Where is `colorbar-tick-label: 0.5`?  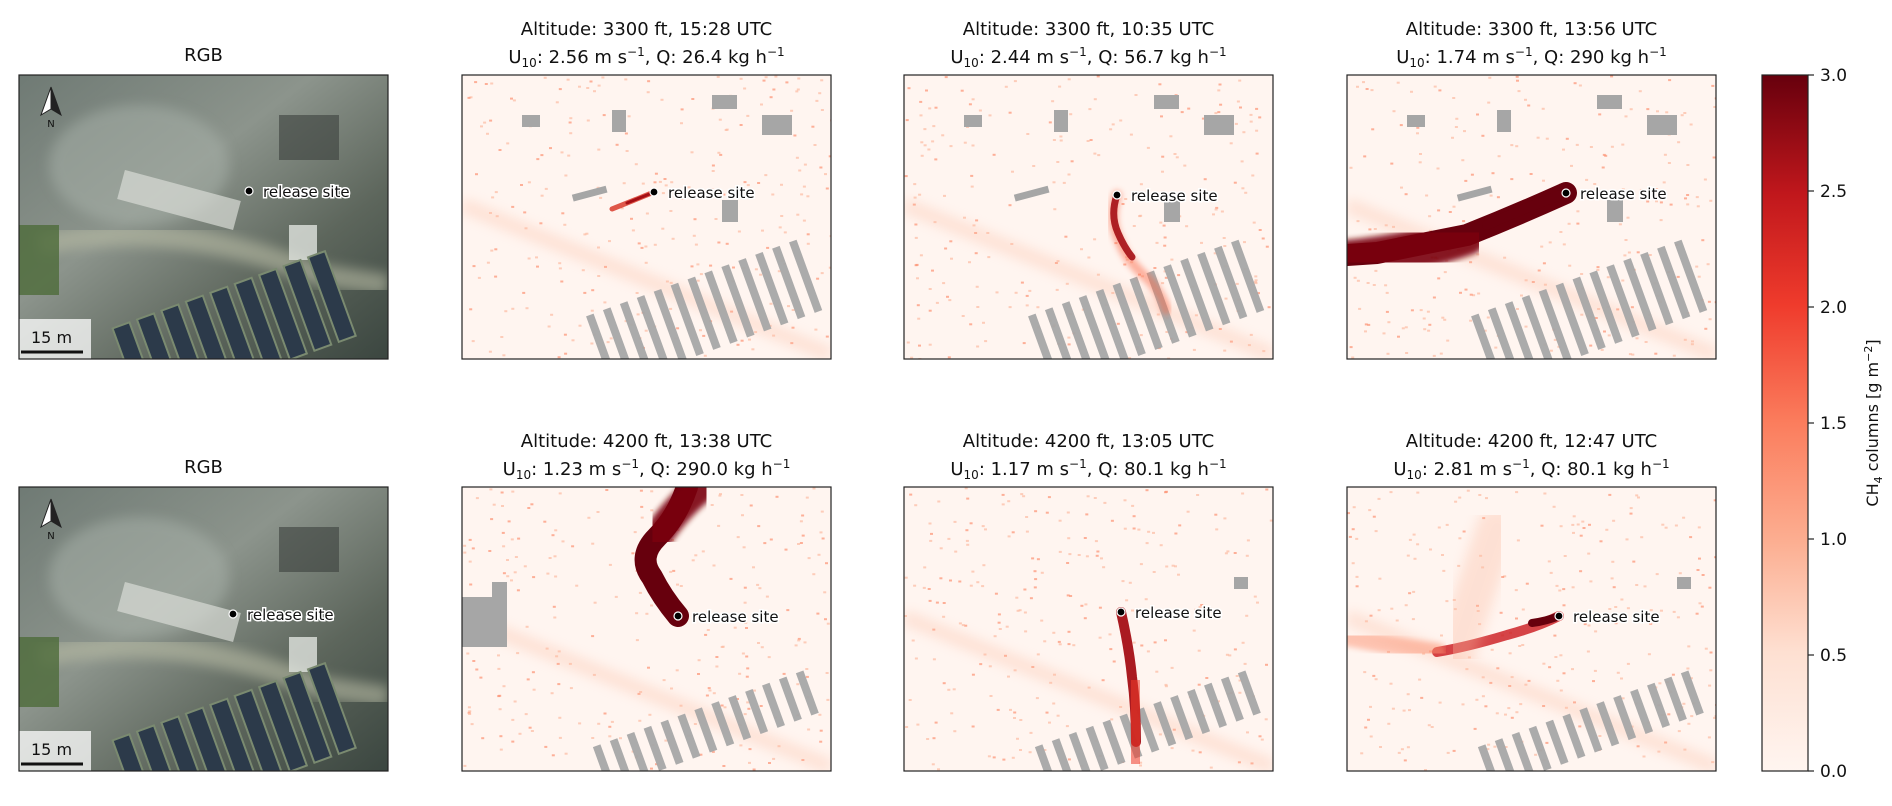
colorbar-tick-label: 0.5 is located at coordinates (1833, 656).